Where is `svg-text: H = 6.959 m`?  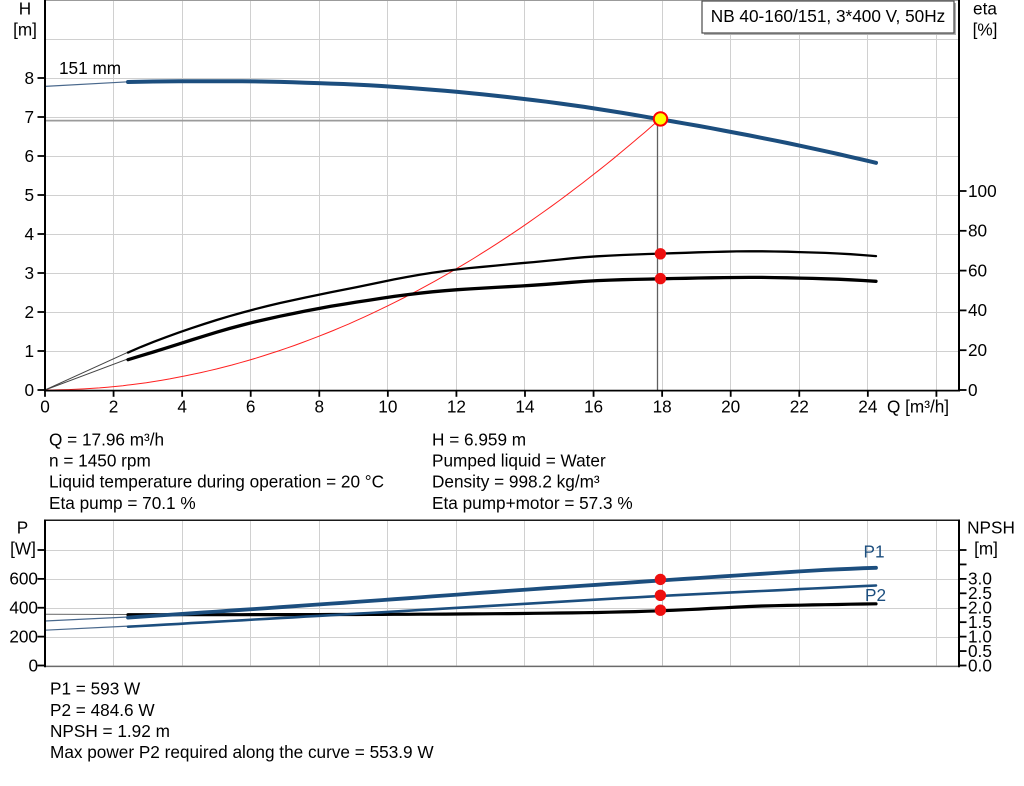
svg-text: H = 6.959 m is located at coordinates (479, 439).